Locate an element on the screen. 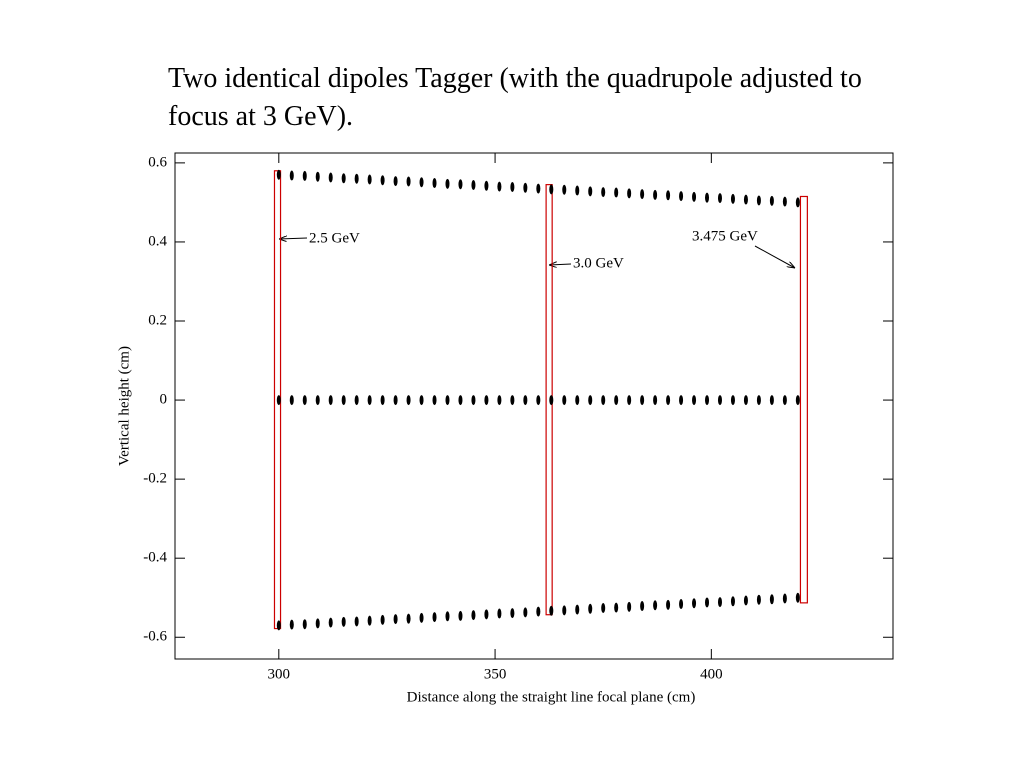 The height and width of the screenshot is (768, 1024). y-tick-label: 0.2 is located at coordinates (157, 320).